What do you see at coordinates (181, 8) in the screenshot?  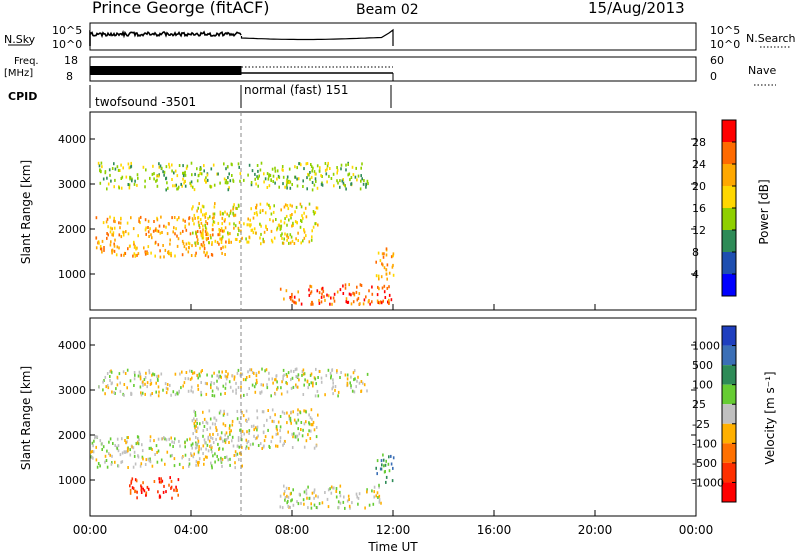 I see `station-title: Prince George (fitACF)` at bounding box center [181, 8].